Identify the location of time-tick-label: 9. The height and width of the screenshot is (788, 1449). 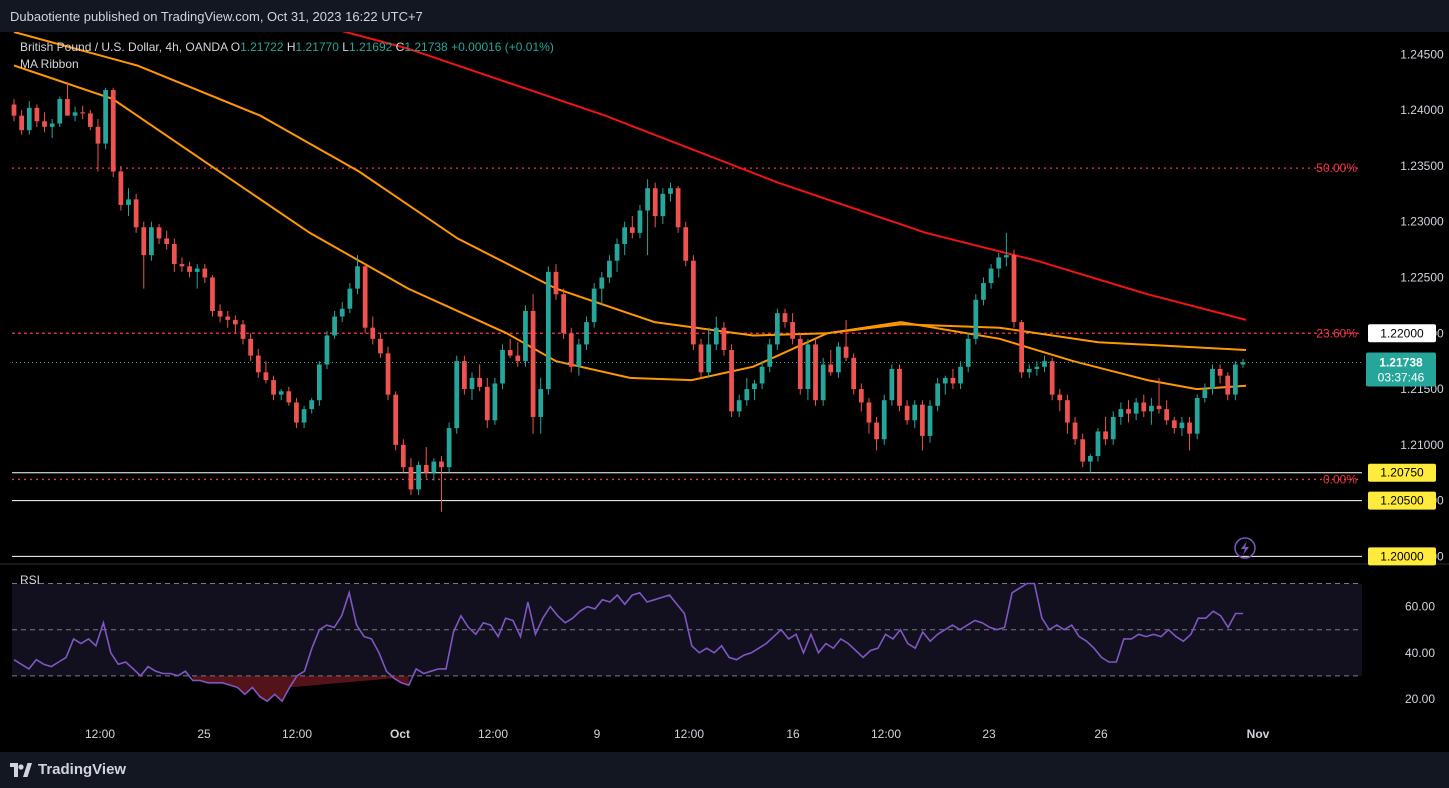
(597, 734).